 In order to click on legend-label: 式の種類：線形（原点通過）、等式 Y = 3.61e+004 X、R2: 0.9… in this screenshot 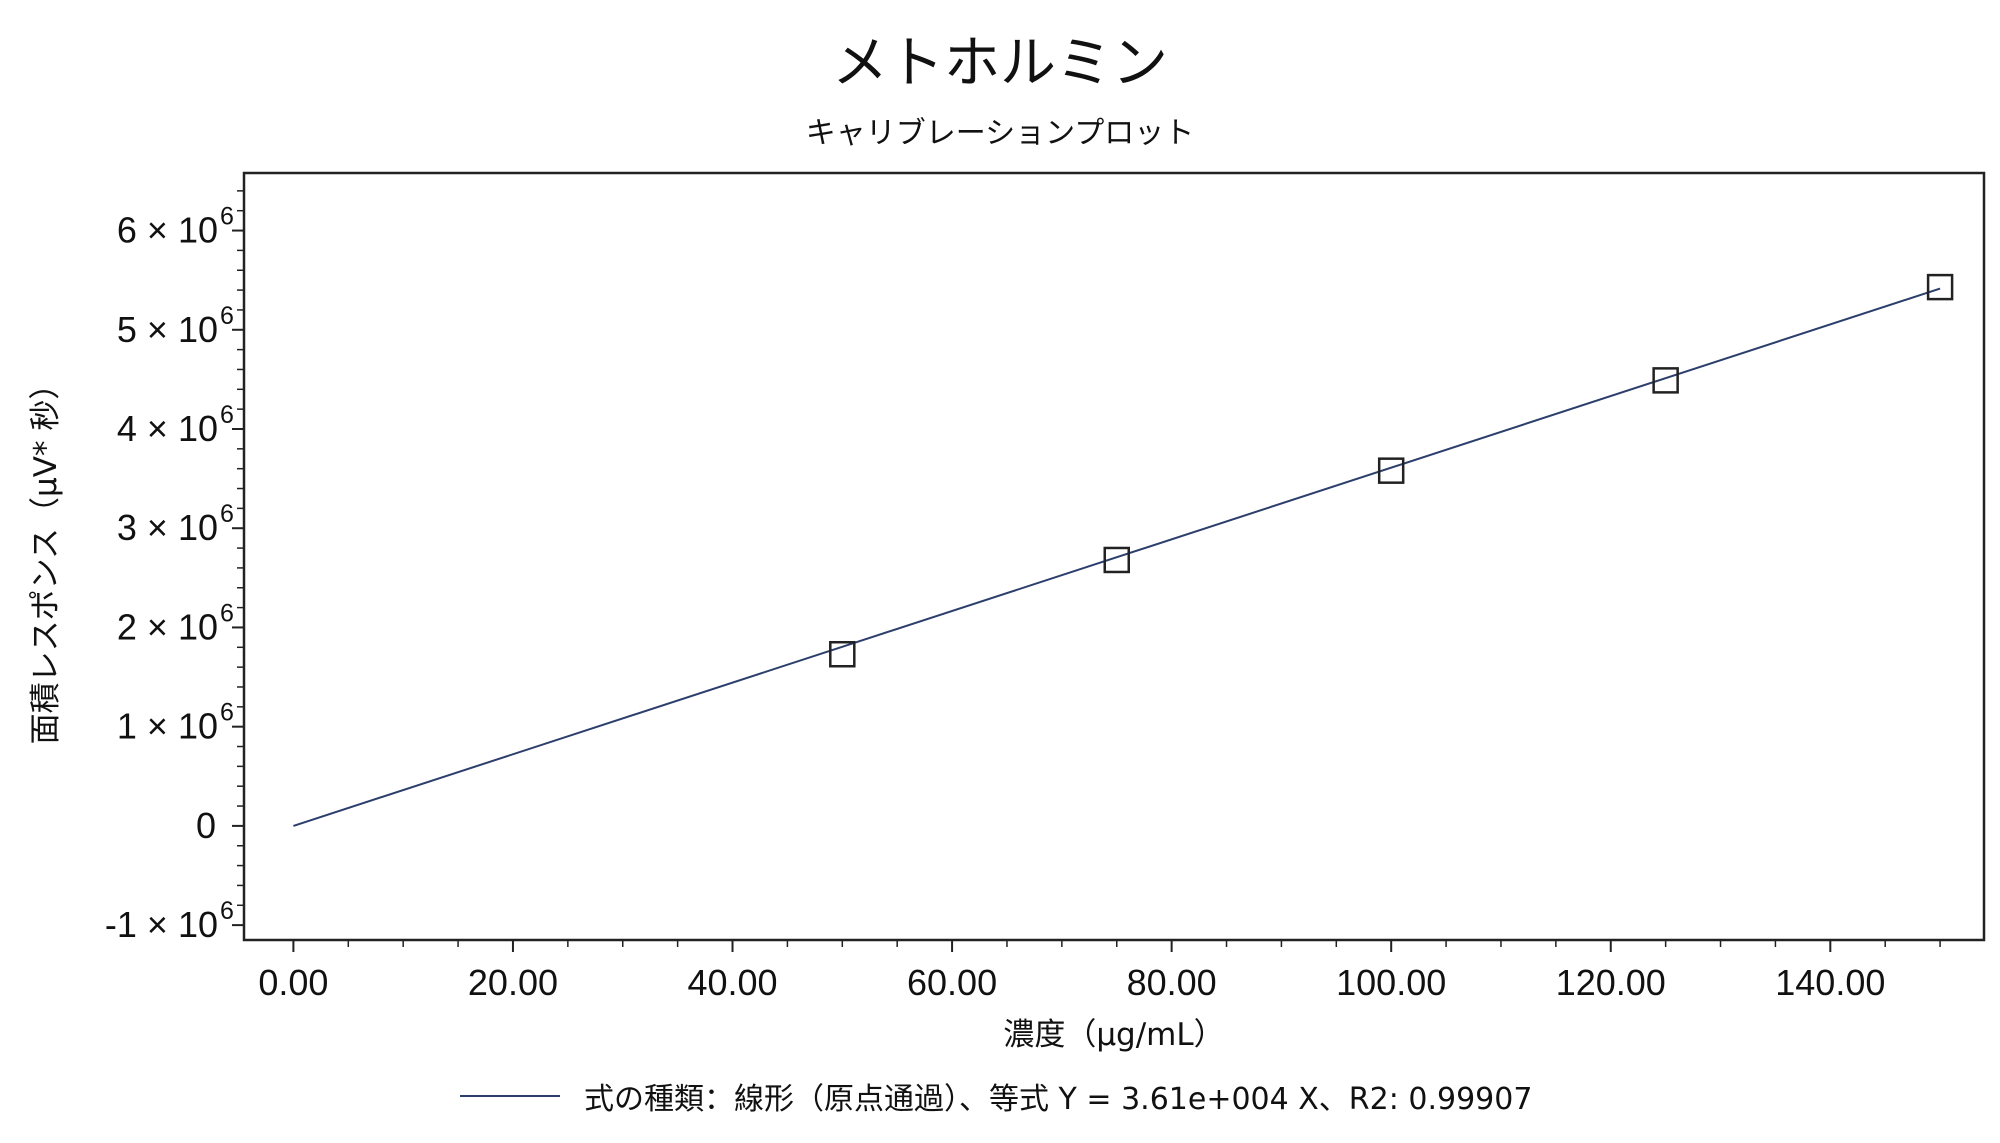, I will do `click(1058, 1099)`.